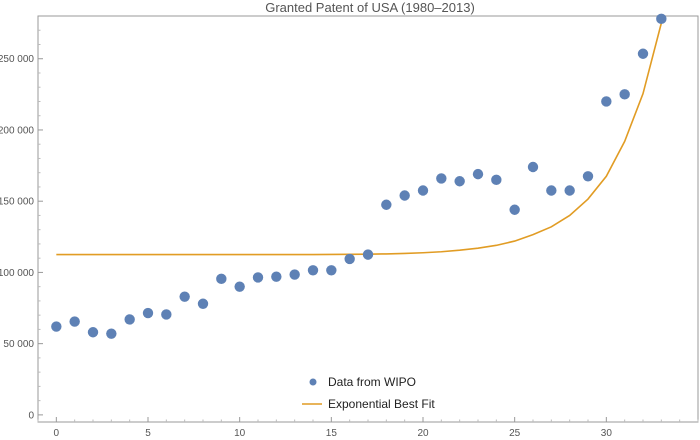 This screenshot has width=700, height=440. Describe the element at coordinates (370, 7) in the screenshot. I see `chart-title: Granted Patent of USA (1980–2013)` at that location.